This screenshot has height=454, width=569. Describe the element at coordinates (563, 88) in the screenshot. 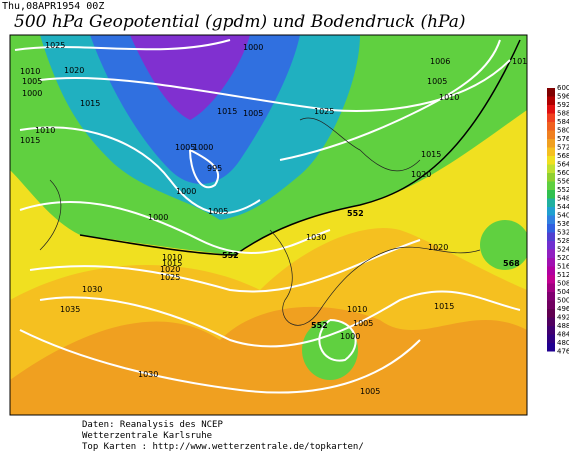

I see `legend-tick-label: 600` at that location.